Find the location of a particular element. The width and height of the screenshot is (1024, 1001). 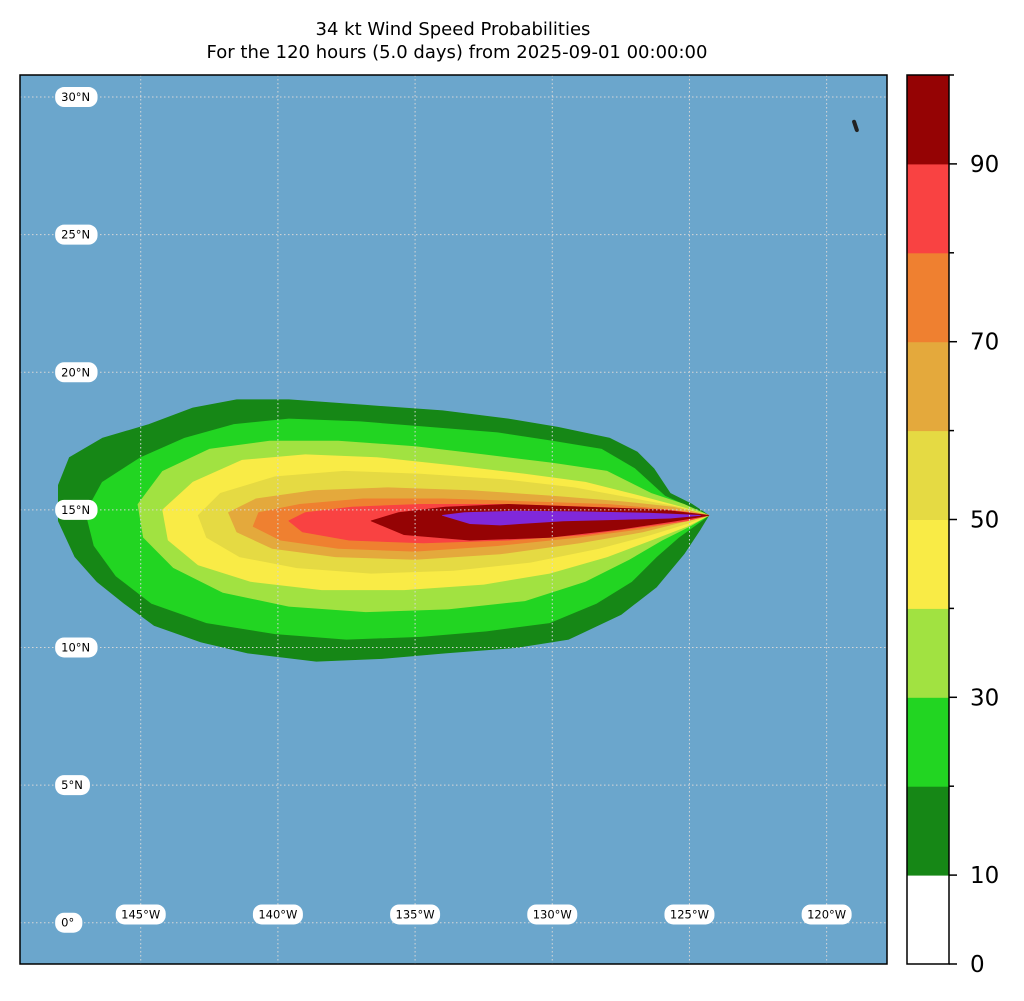

colorbar-tick-label: 30 is located at coordinates (984, 698).